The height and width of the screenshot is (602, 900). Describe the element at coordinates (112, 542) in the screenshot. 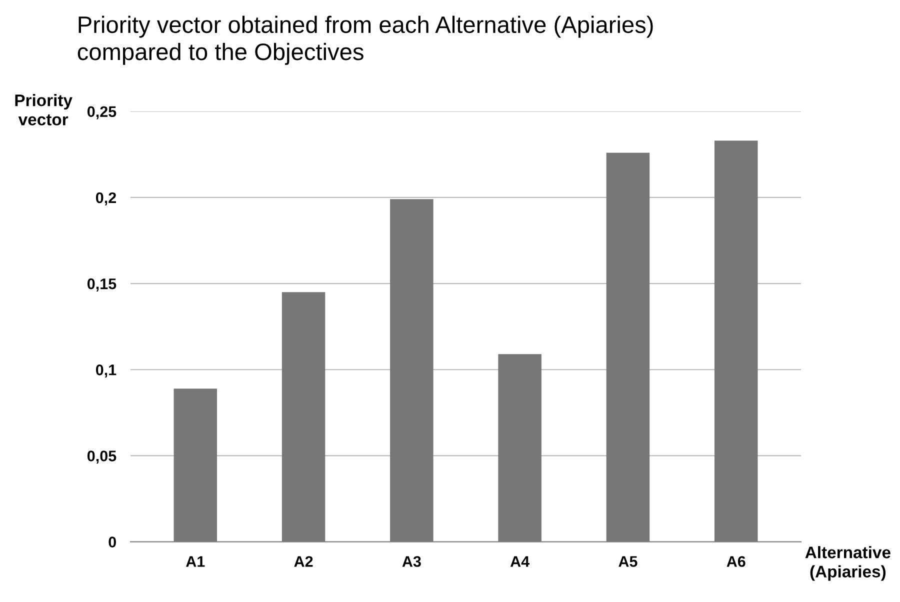

I see `y-tick-label: 0` at that location.